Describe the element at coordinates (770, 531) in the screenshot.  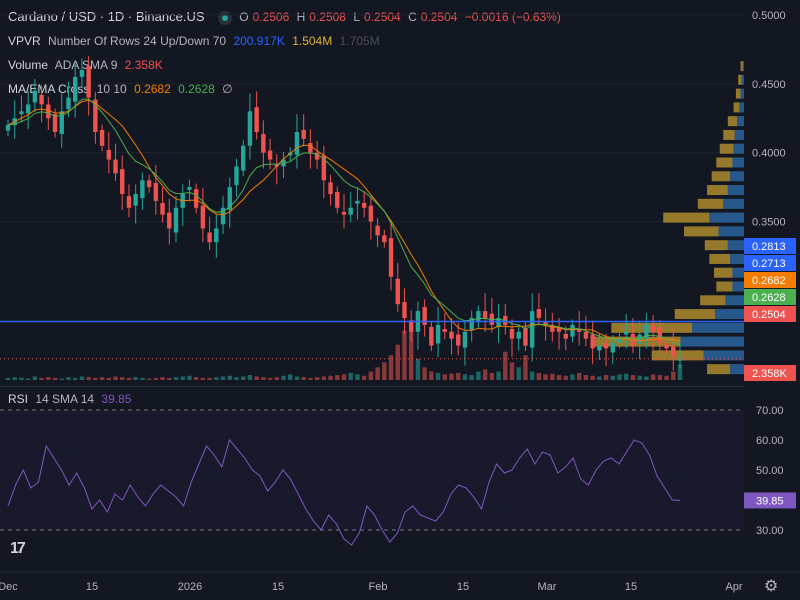
I see `rsi-tick-label: 30.00` at that location.